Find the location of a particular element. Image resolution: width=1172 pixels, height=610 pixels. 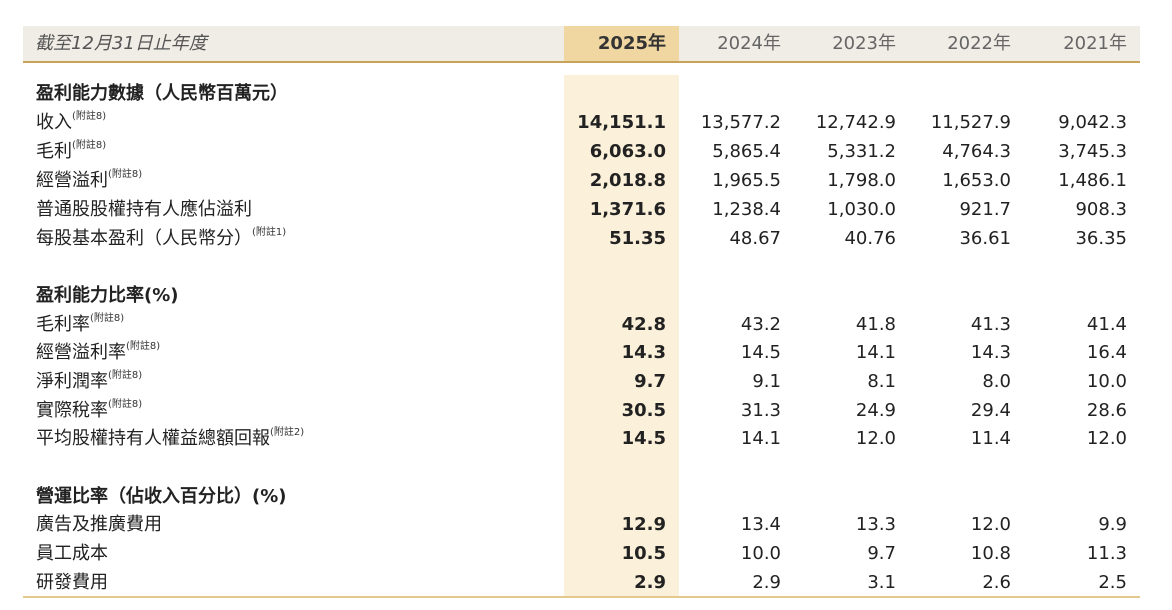

value-2025: 12.9 is located at coordinates (643, 524).